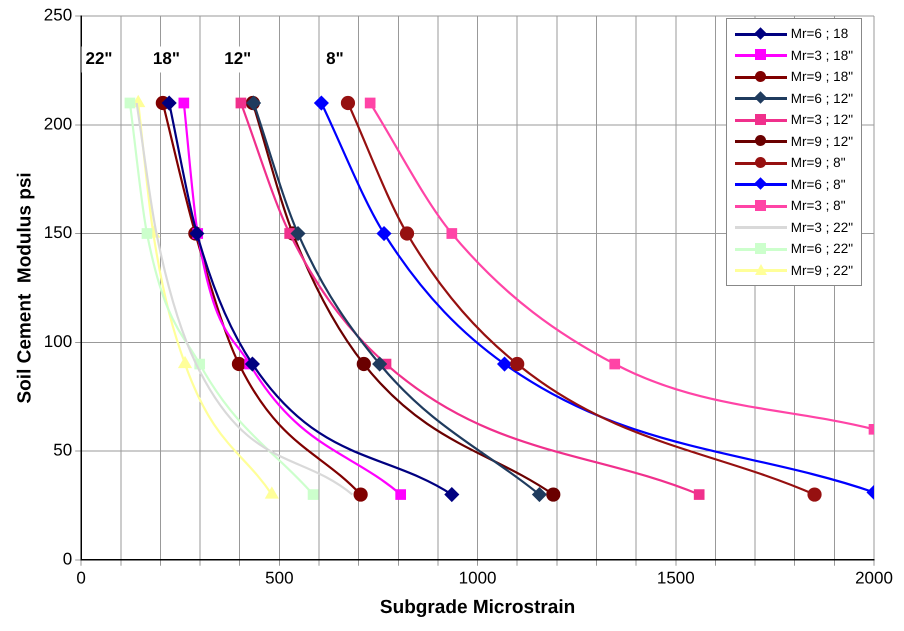  I want to click on x-tick-label: 500, so click(279, 578).